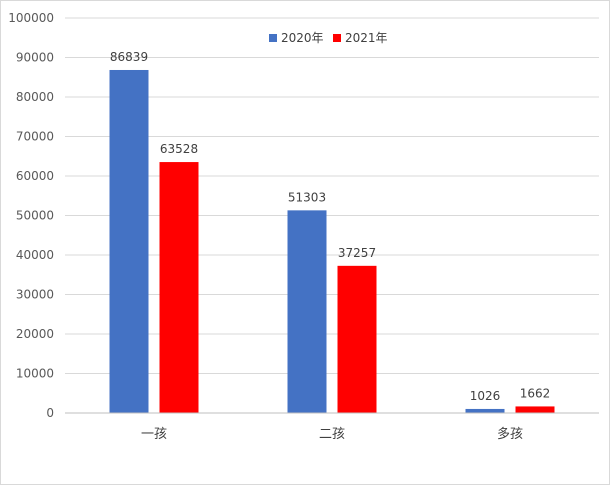 This screenshot has height=486, width=610. Describe the element at coordinates (510, 434) in the screenshot. I see `x-category-label: 多孩` at that location.